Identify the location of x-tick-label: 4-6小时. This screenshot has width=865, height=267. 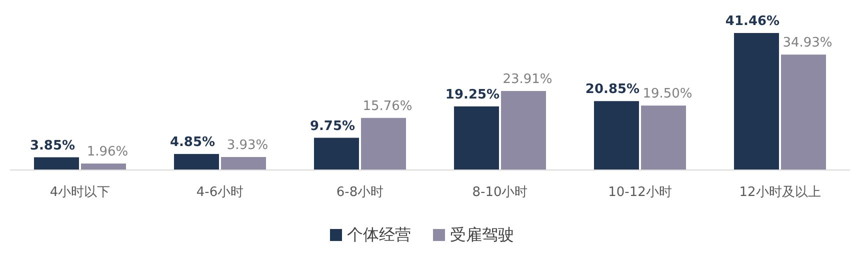
(220, 192).